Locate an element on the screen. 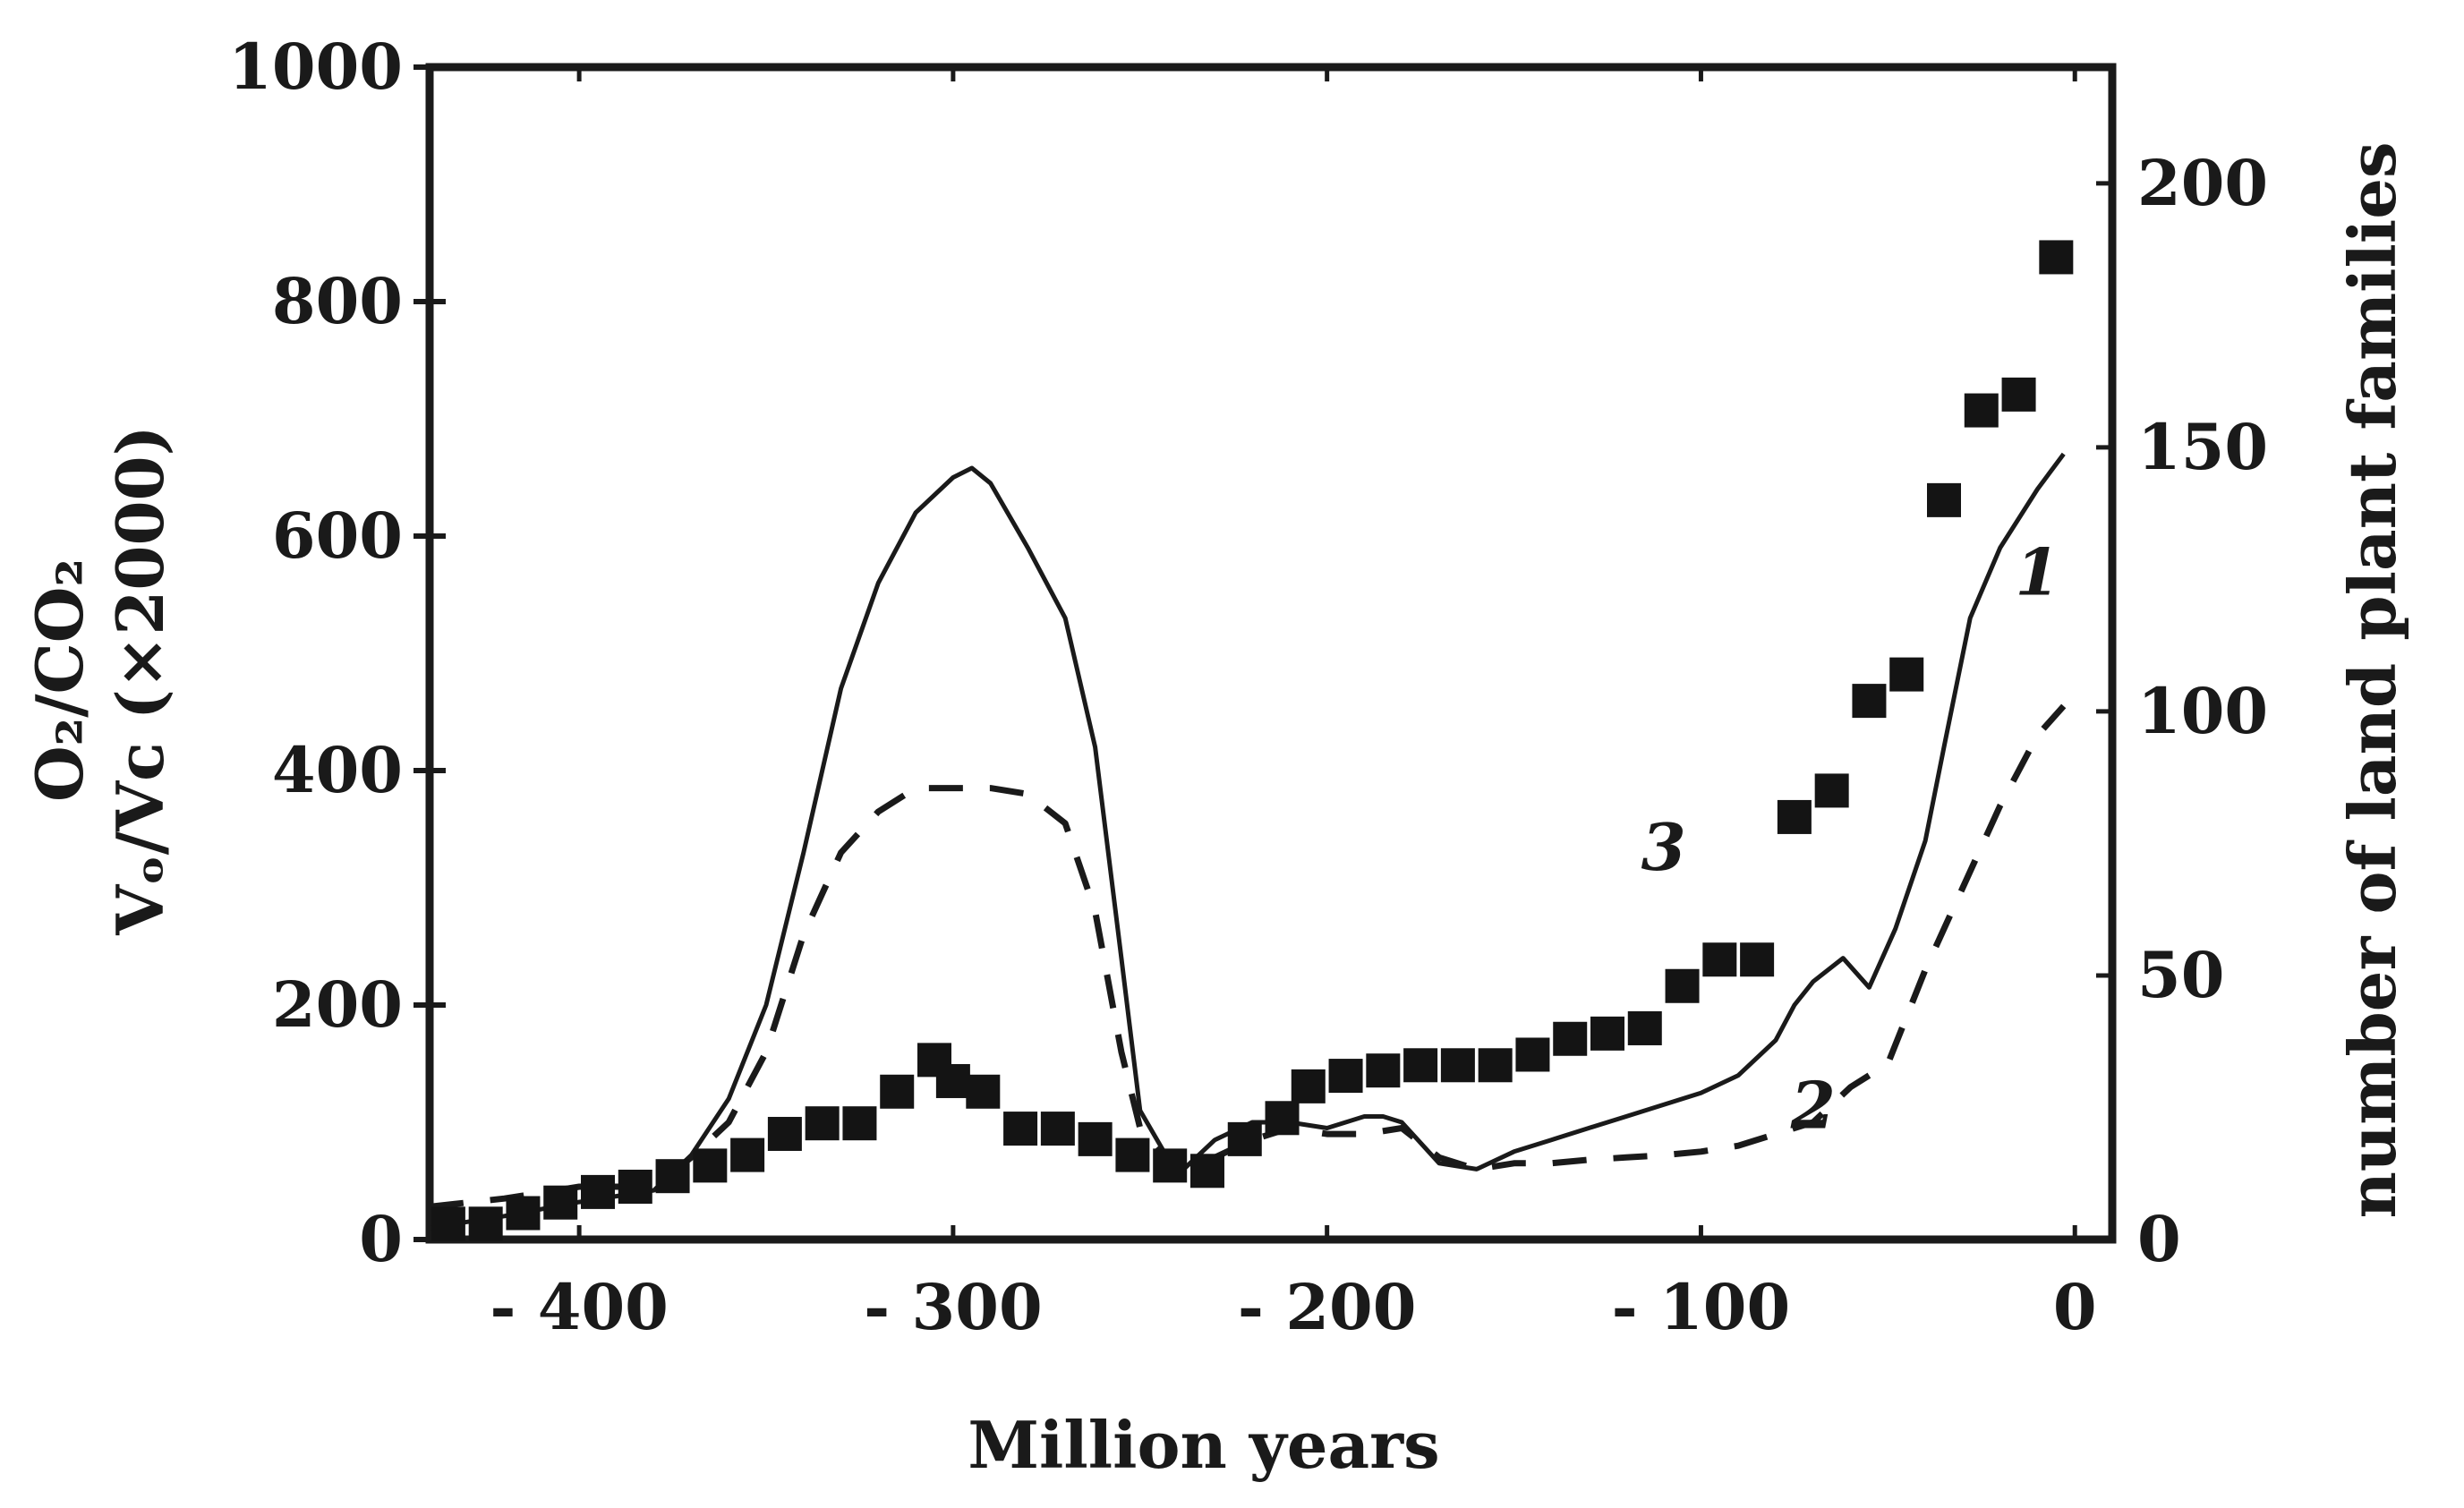 The image size is (2464, 1508). y-right-axis-title: number of land plant families is located at coordinates (2372, 679).